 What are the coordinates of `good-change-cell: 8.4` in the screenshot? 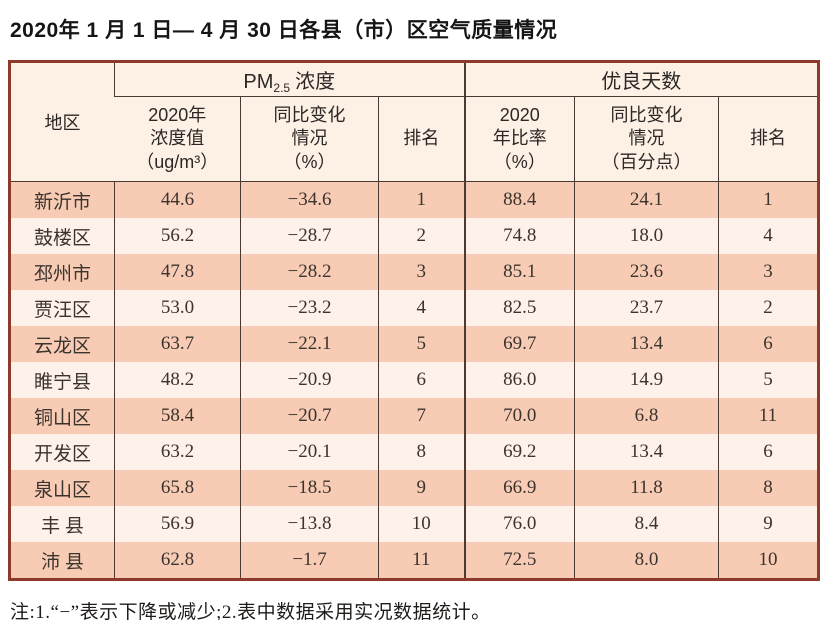 It's located at (646, 524).